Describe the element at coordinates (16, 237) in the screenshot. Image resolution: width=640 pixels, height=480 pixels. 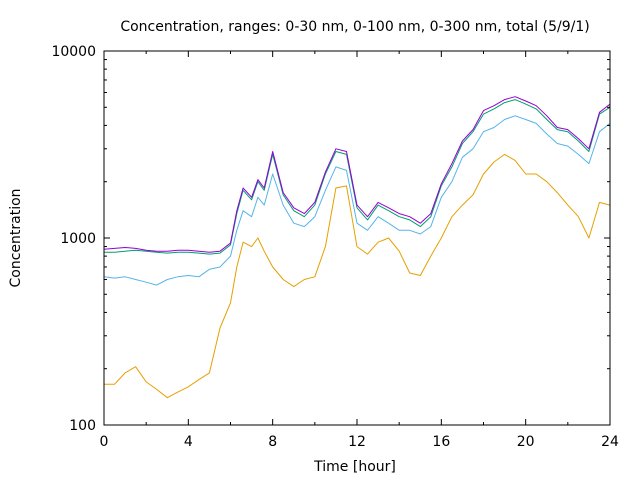
I see `y-axis-label: Concentration` at that location.